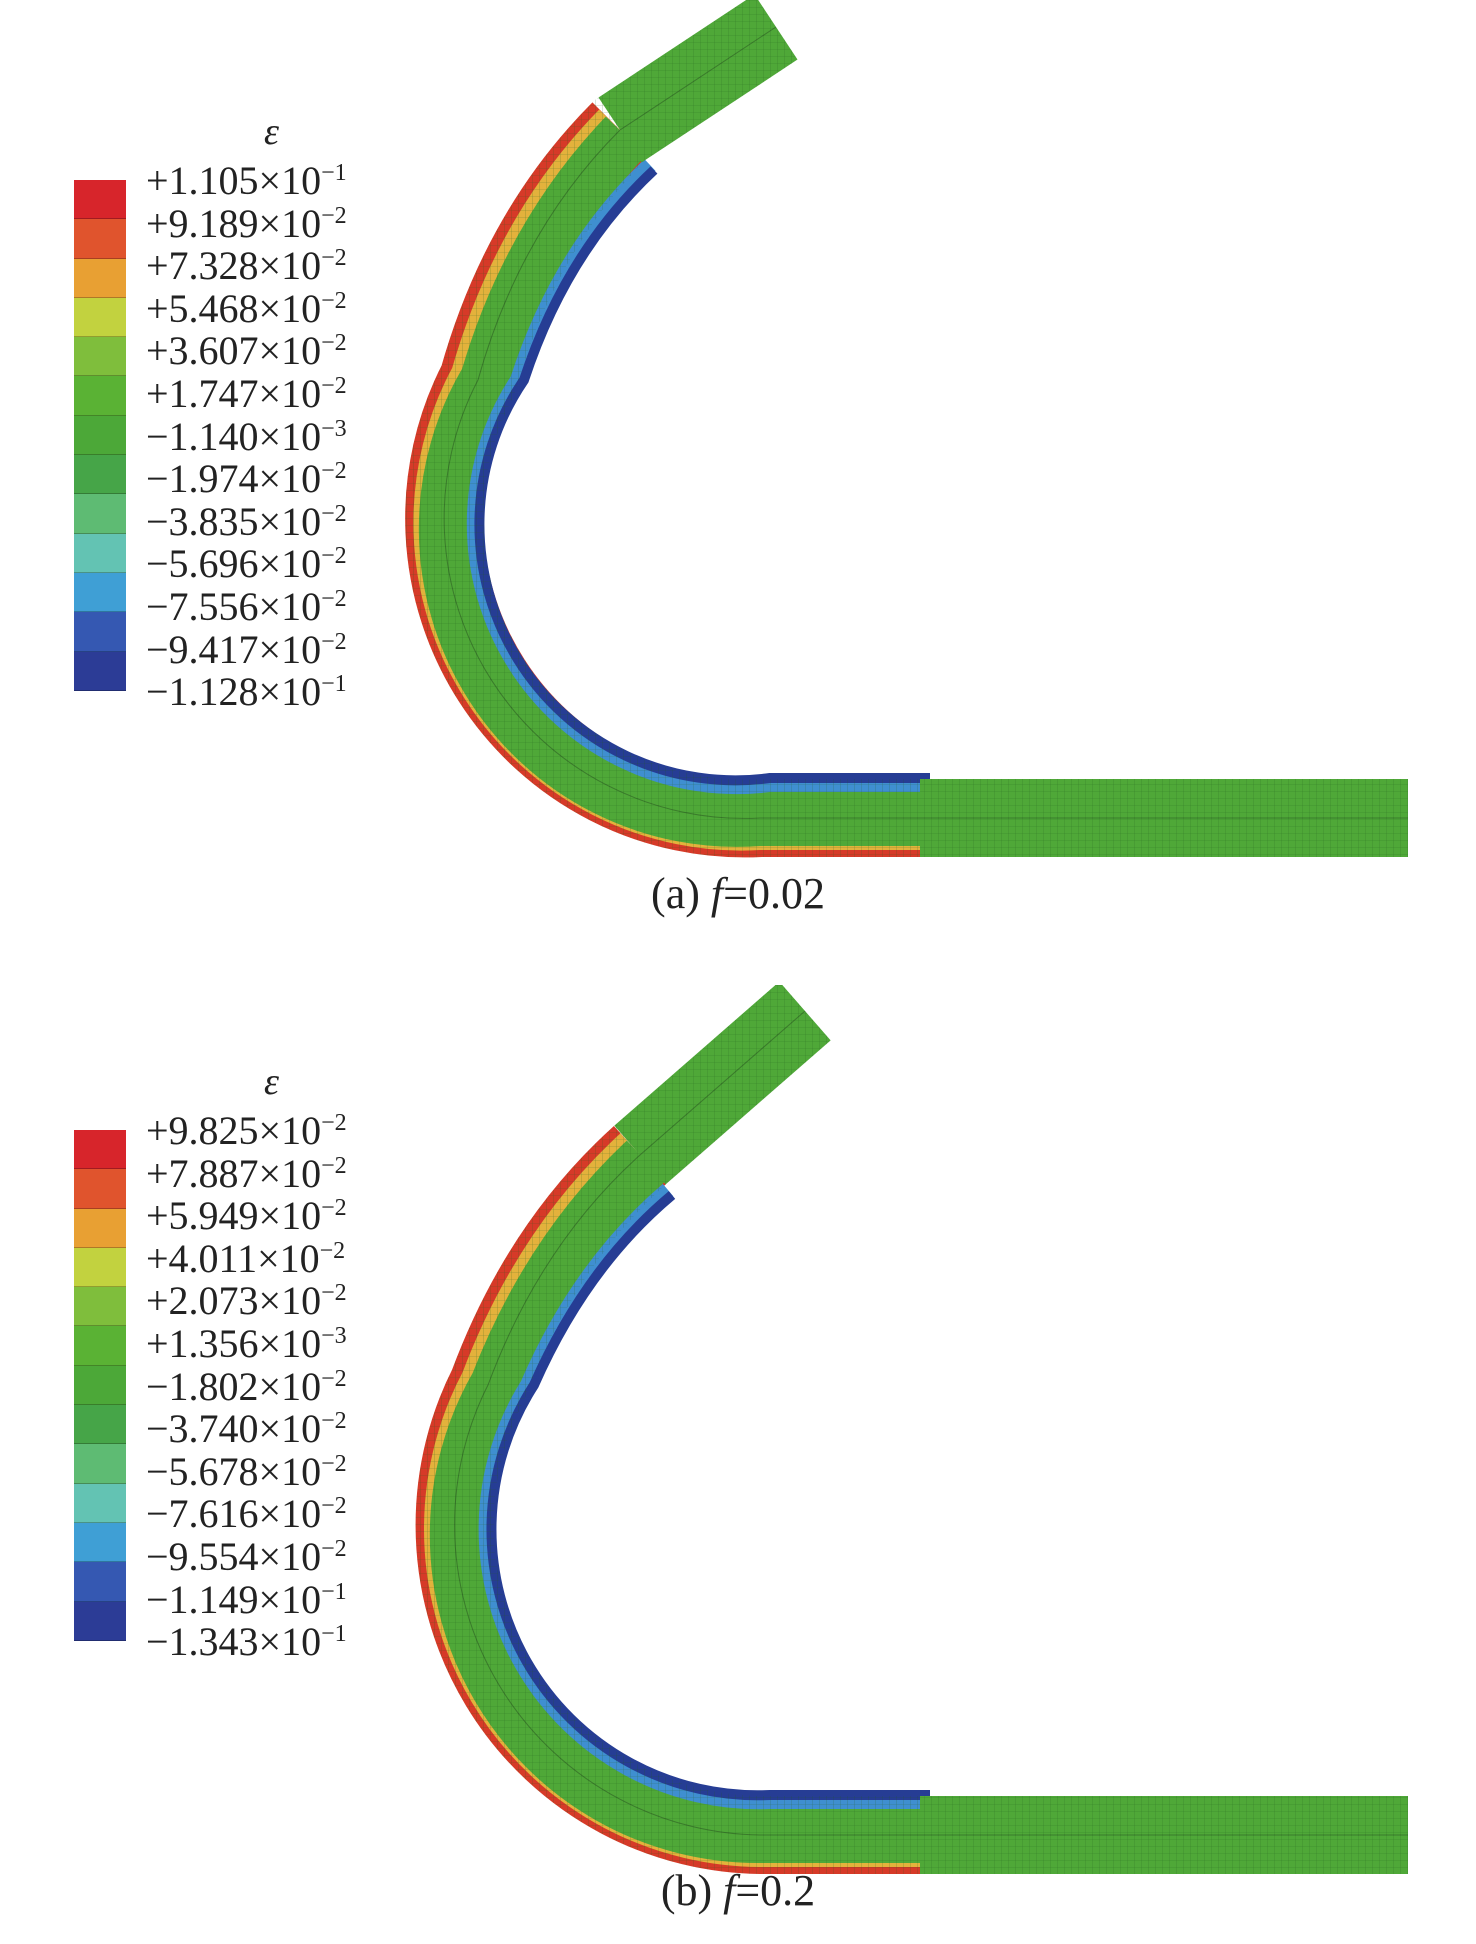 The height and width of the screenshot is (1944, 1476). I want to click on colorbar-label-mantissa: −9.417×10, so click(234, 649).